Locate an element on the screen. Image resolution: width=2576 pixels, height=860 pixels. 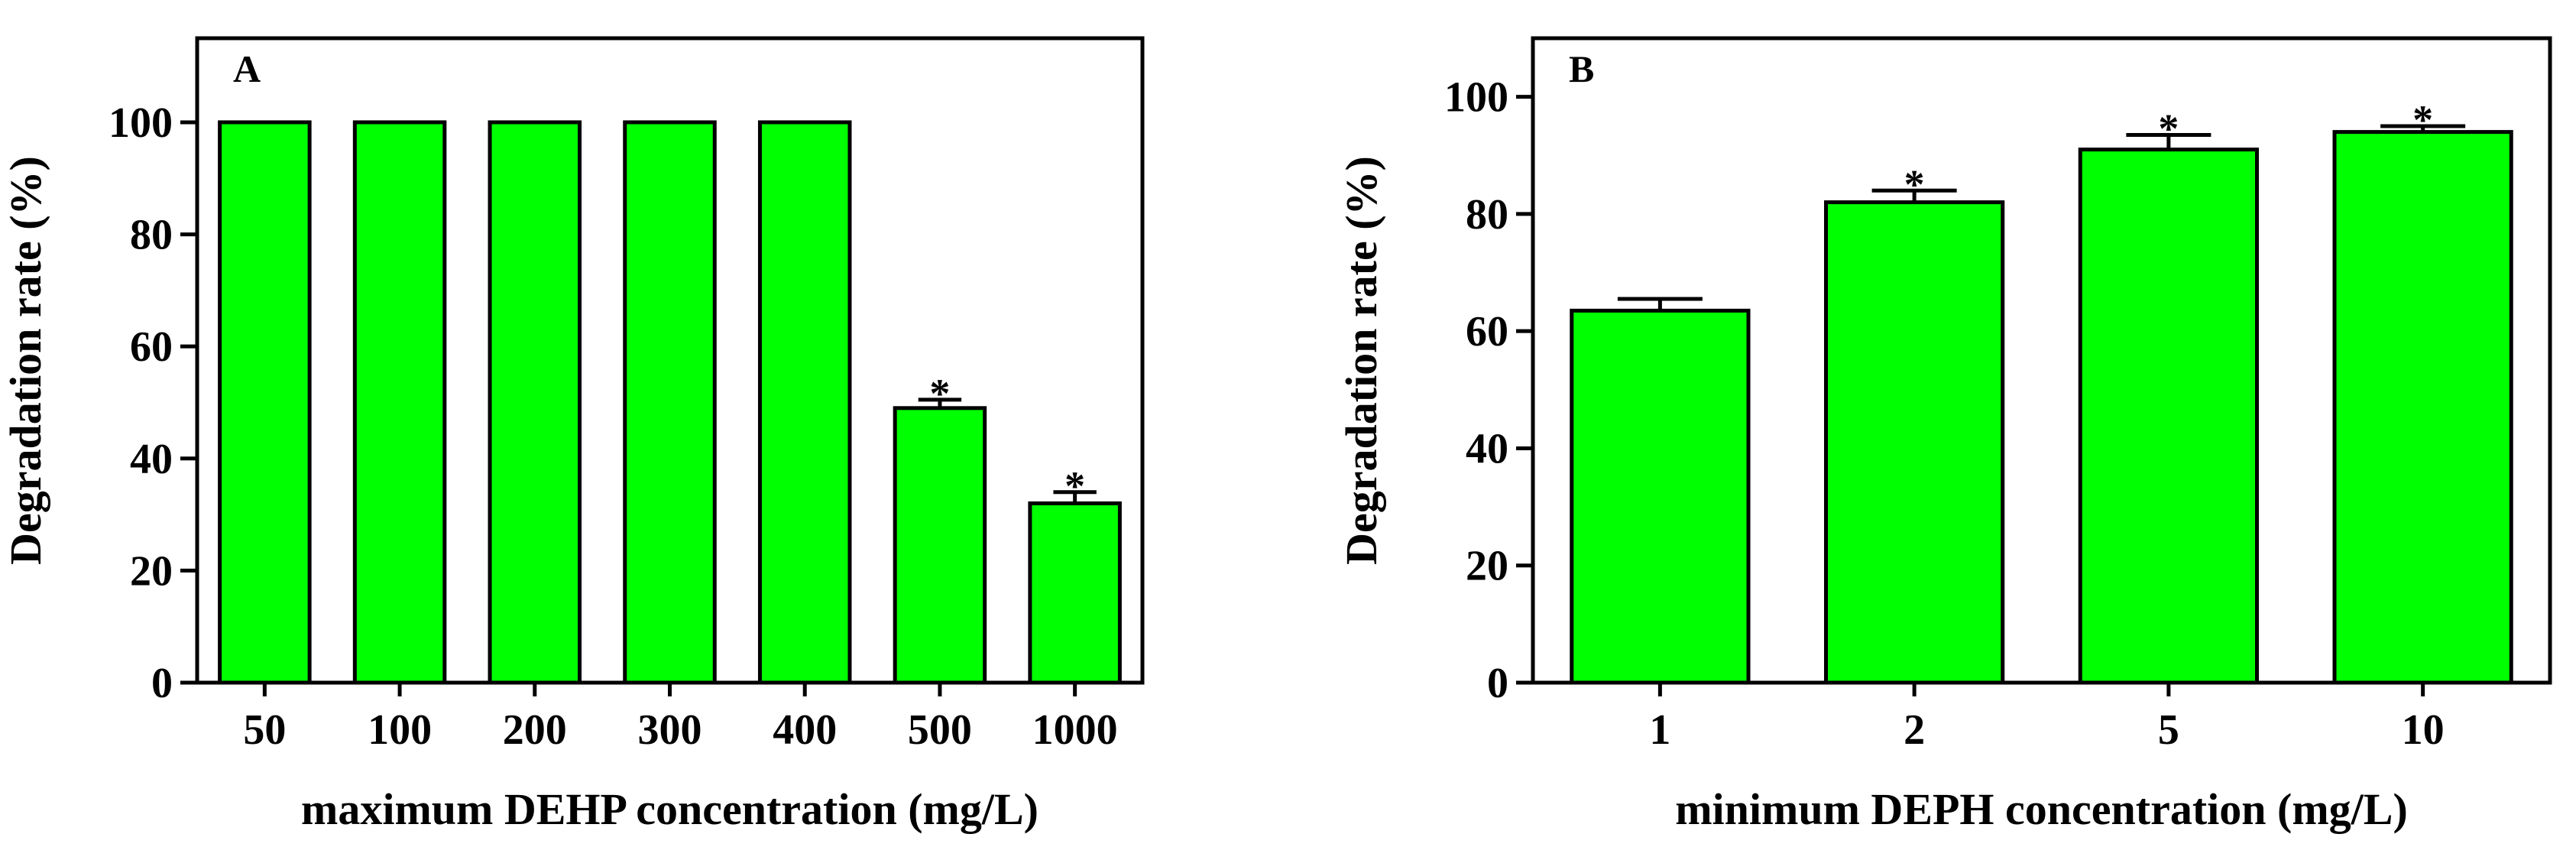
panel-b-significance-2: * is located at coordinates (1915, 184).